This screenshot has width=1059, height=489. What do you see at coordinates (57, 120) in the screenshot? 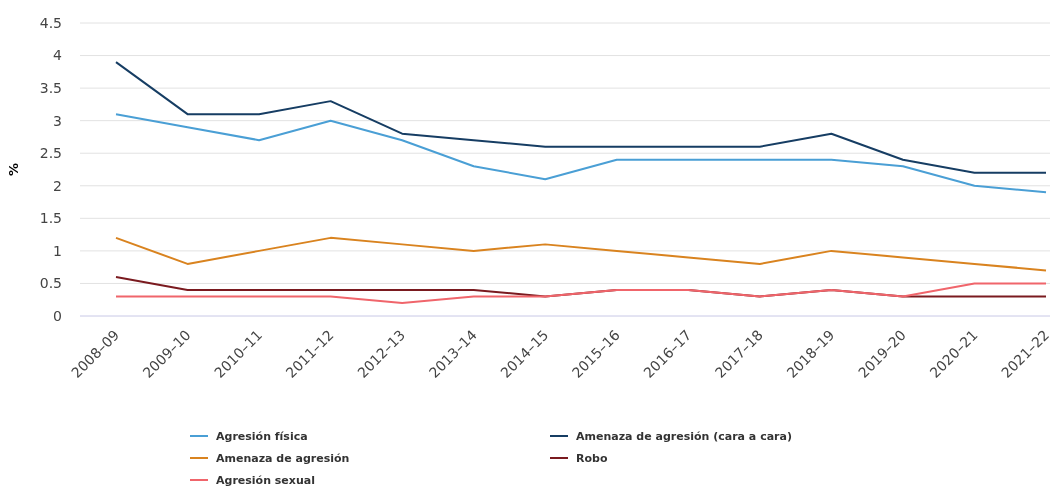
I see `y-tick-label: 3` at bounding box center [57, 120].